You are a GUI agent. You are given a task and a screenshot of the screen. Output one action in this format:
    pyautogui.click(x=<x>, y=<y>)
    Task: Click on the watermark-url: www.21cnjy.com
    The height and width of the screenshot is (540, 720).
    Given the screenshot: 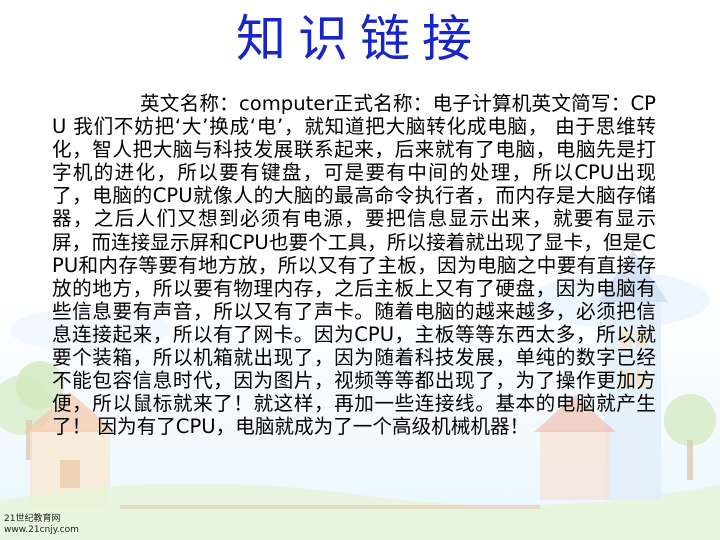 What is the action you would take?
    pyautogui.click(x=41, y=530)
    